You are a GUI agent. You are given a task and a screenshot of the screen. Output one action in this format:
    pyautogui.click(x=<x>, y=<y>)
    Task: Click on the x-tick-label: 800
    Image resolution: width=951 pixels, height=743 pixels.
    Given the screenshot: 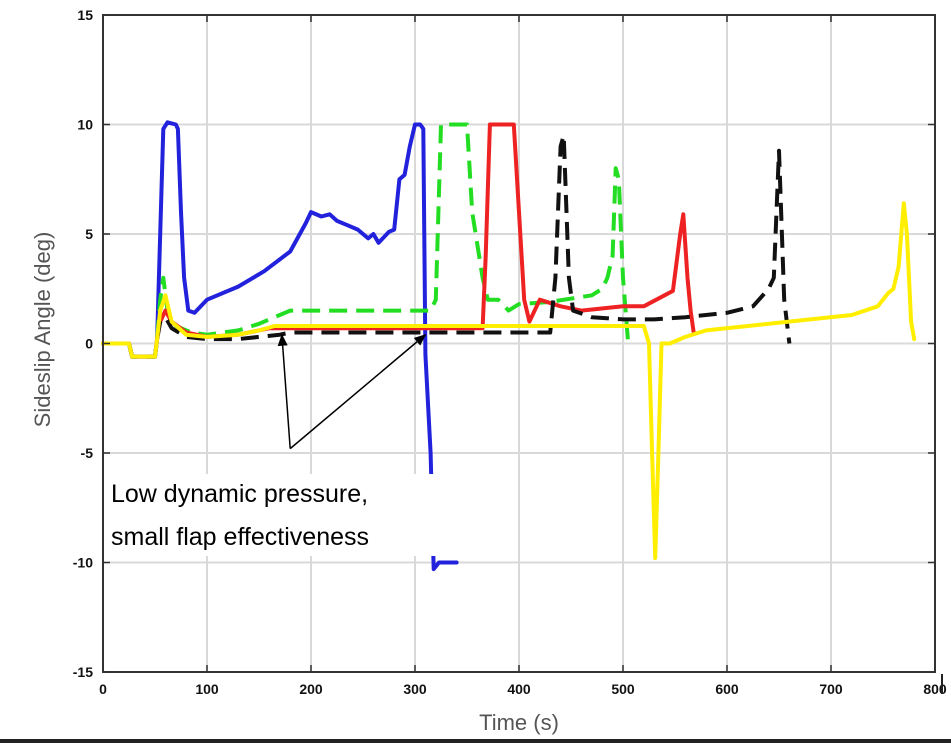 What is the action you would take?
    pyautogui.click(x=935, y=689)
    